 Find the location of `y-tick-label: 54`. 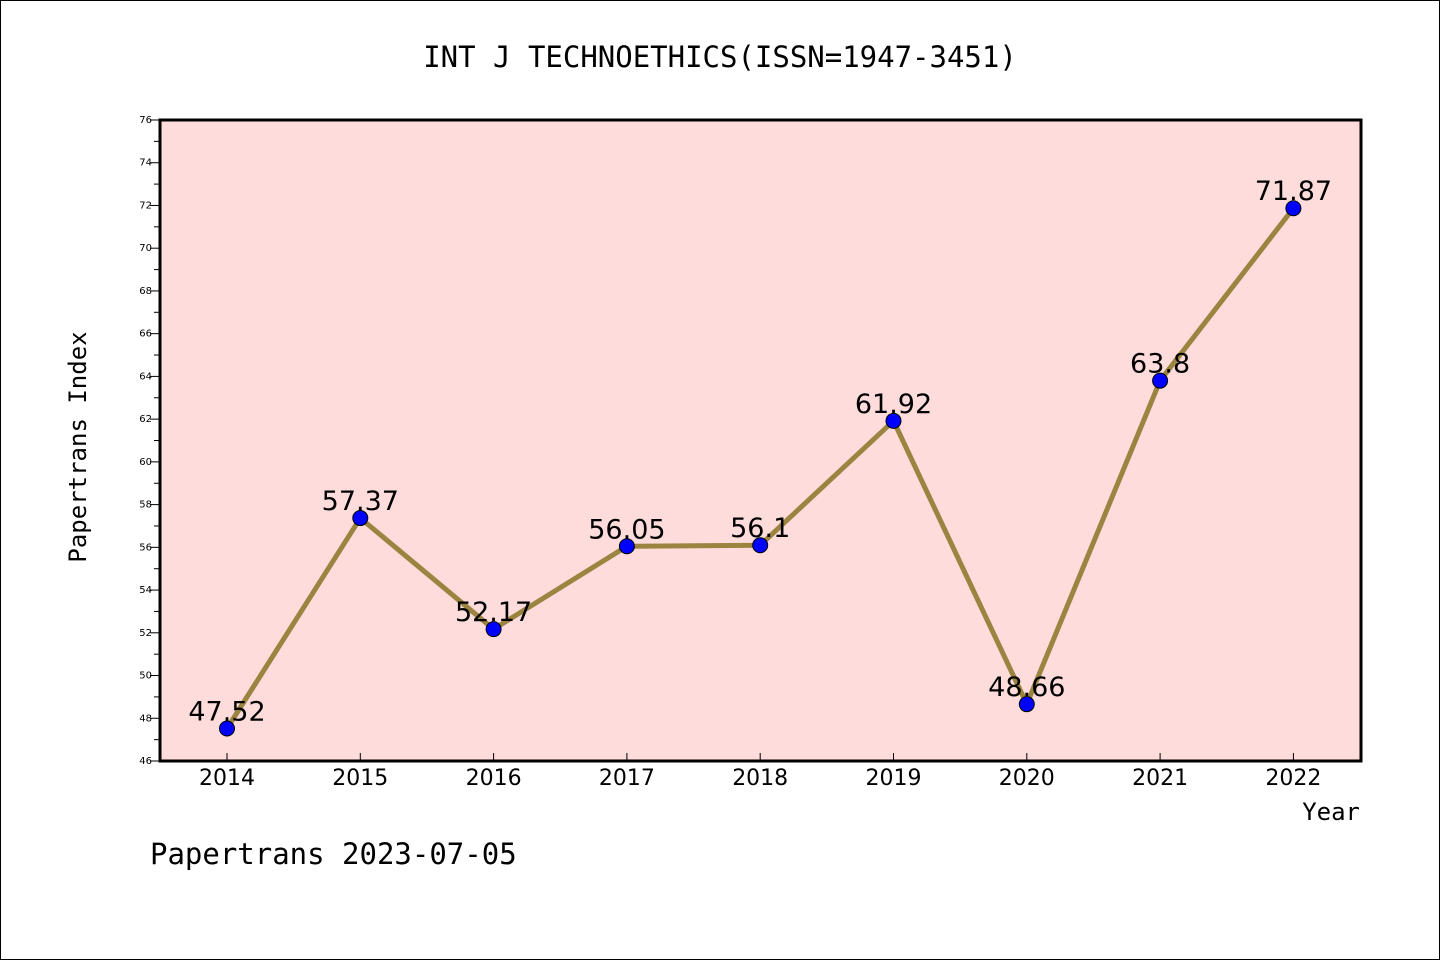

y-tick-label: 54 is located at coordinates (145, 590).